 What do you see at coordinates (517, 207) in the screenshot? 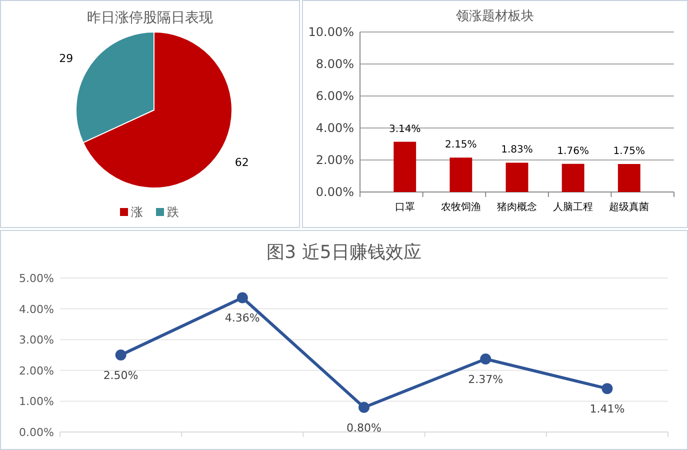
I see `x-tick-label: 猪肉概念` at bounding box center [517, 207].